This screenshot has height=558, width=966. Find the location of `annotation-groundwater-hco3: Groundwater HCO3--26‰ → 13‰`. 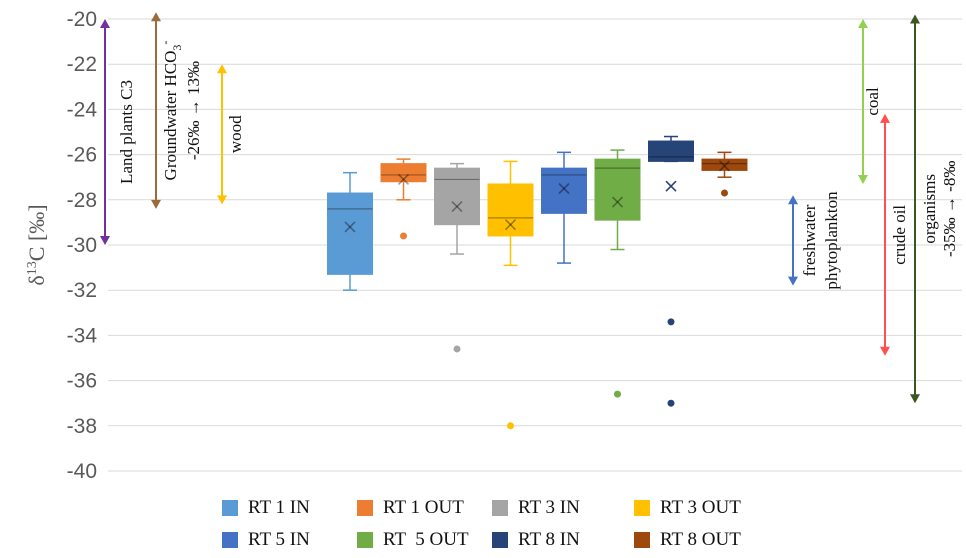

annotation-groundwater-hco3: Groundwater HCO3--26‰ → 13‰ is located at coordinates (177, 110).